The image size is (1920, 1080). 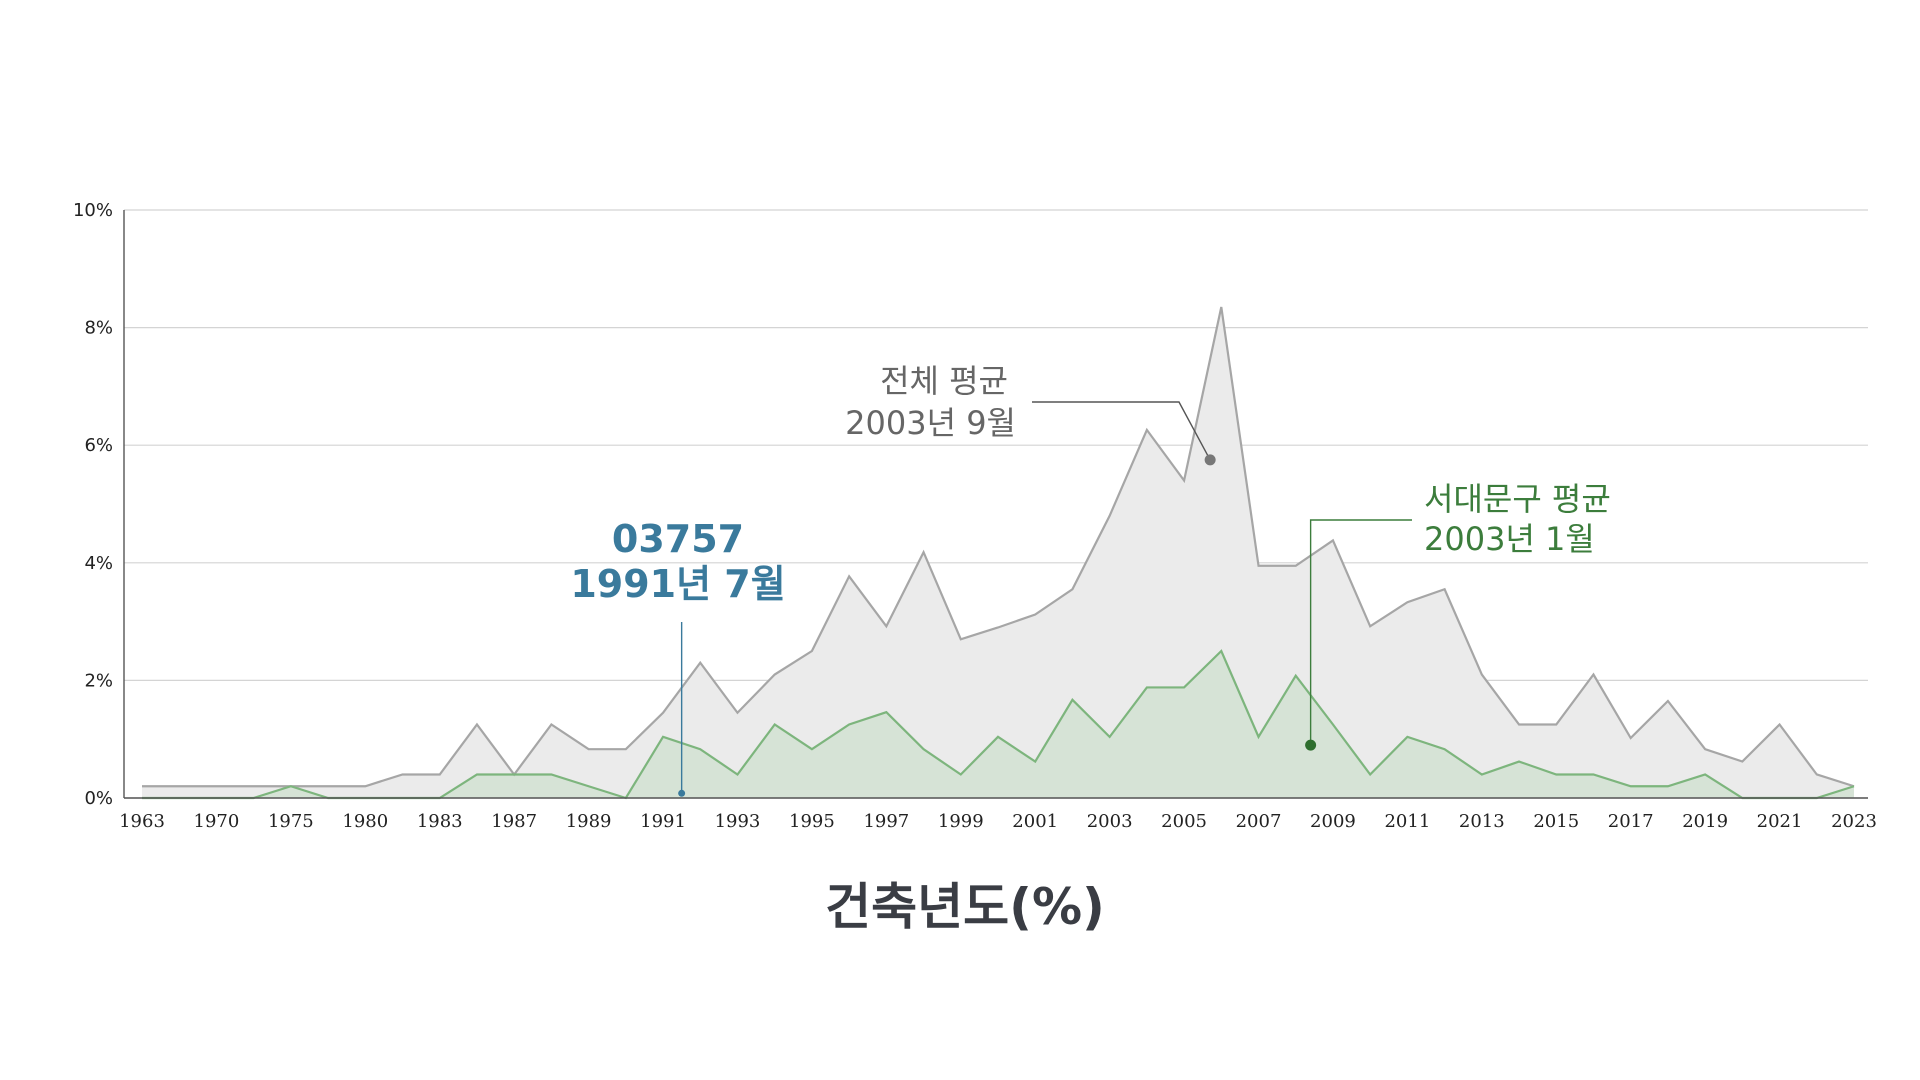 What do you see at coordinates (217, 821) in the screenshot?
I see `x-tick-label: 1970` at bounding box center [217, 821].